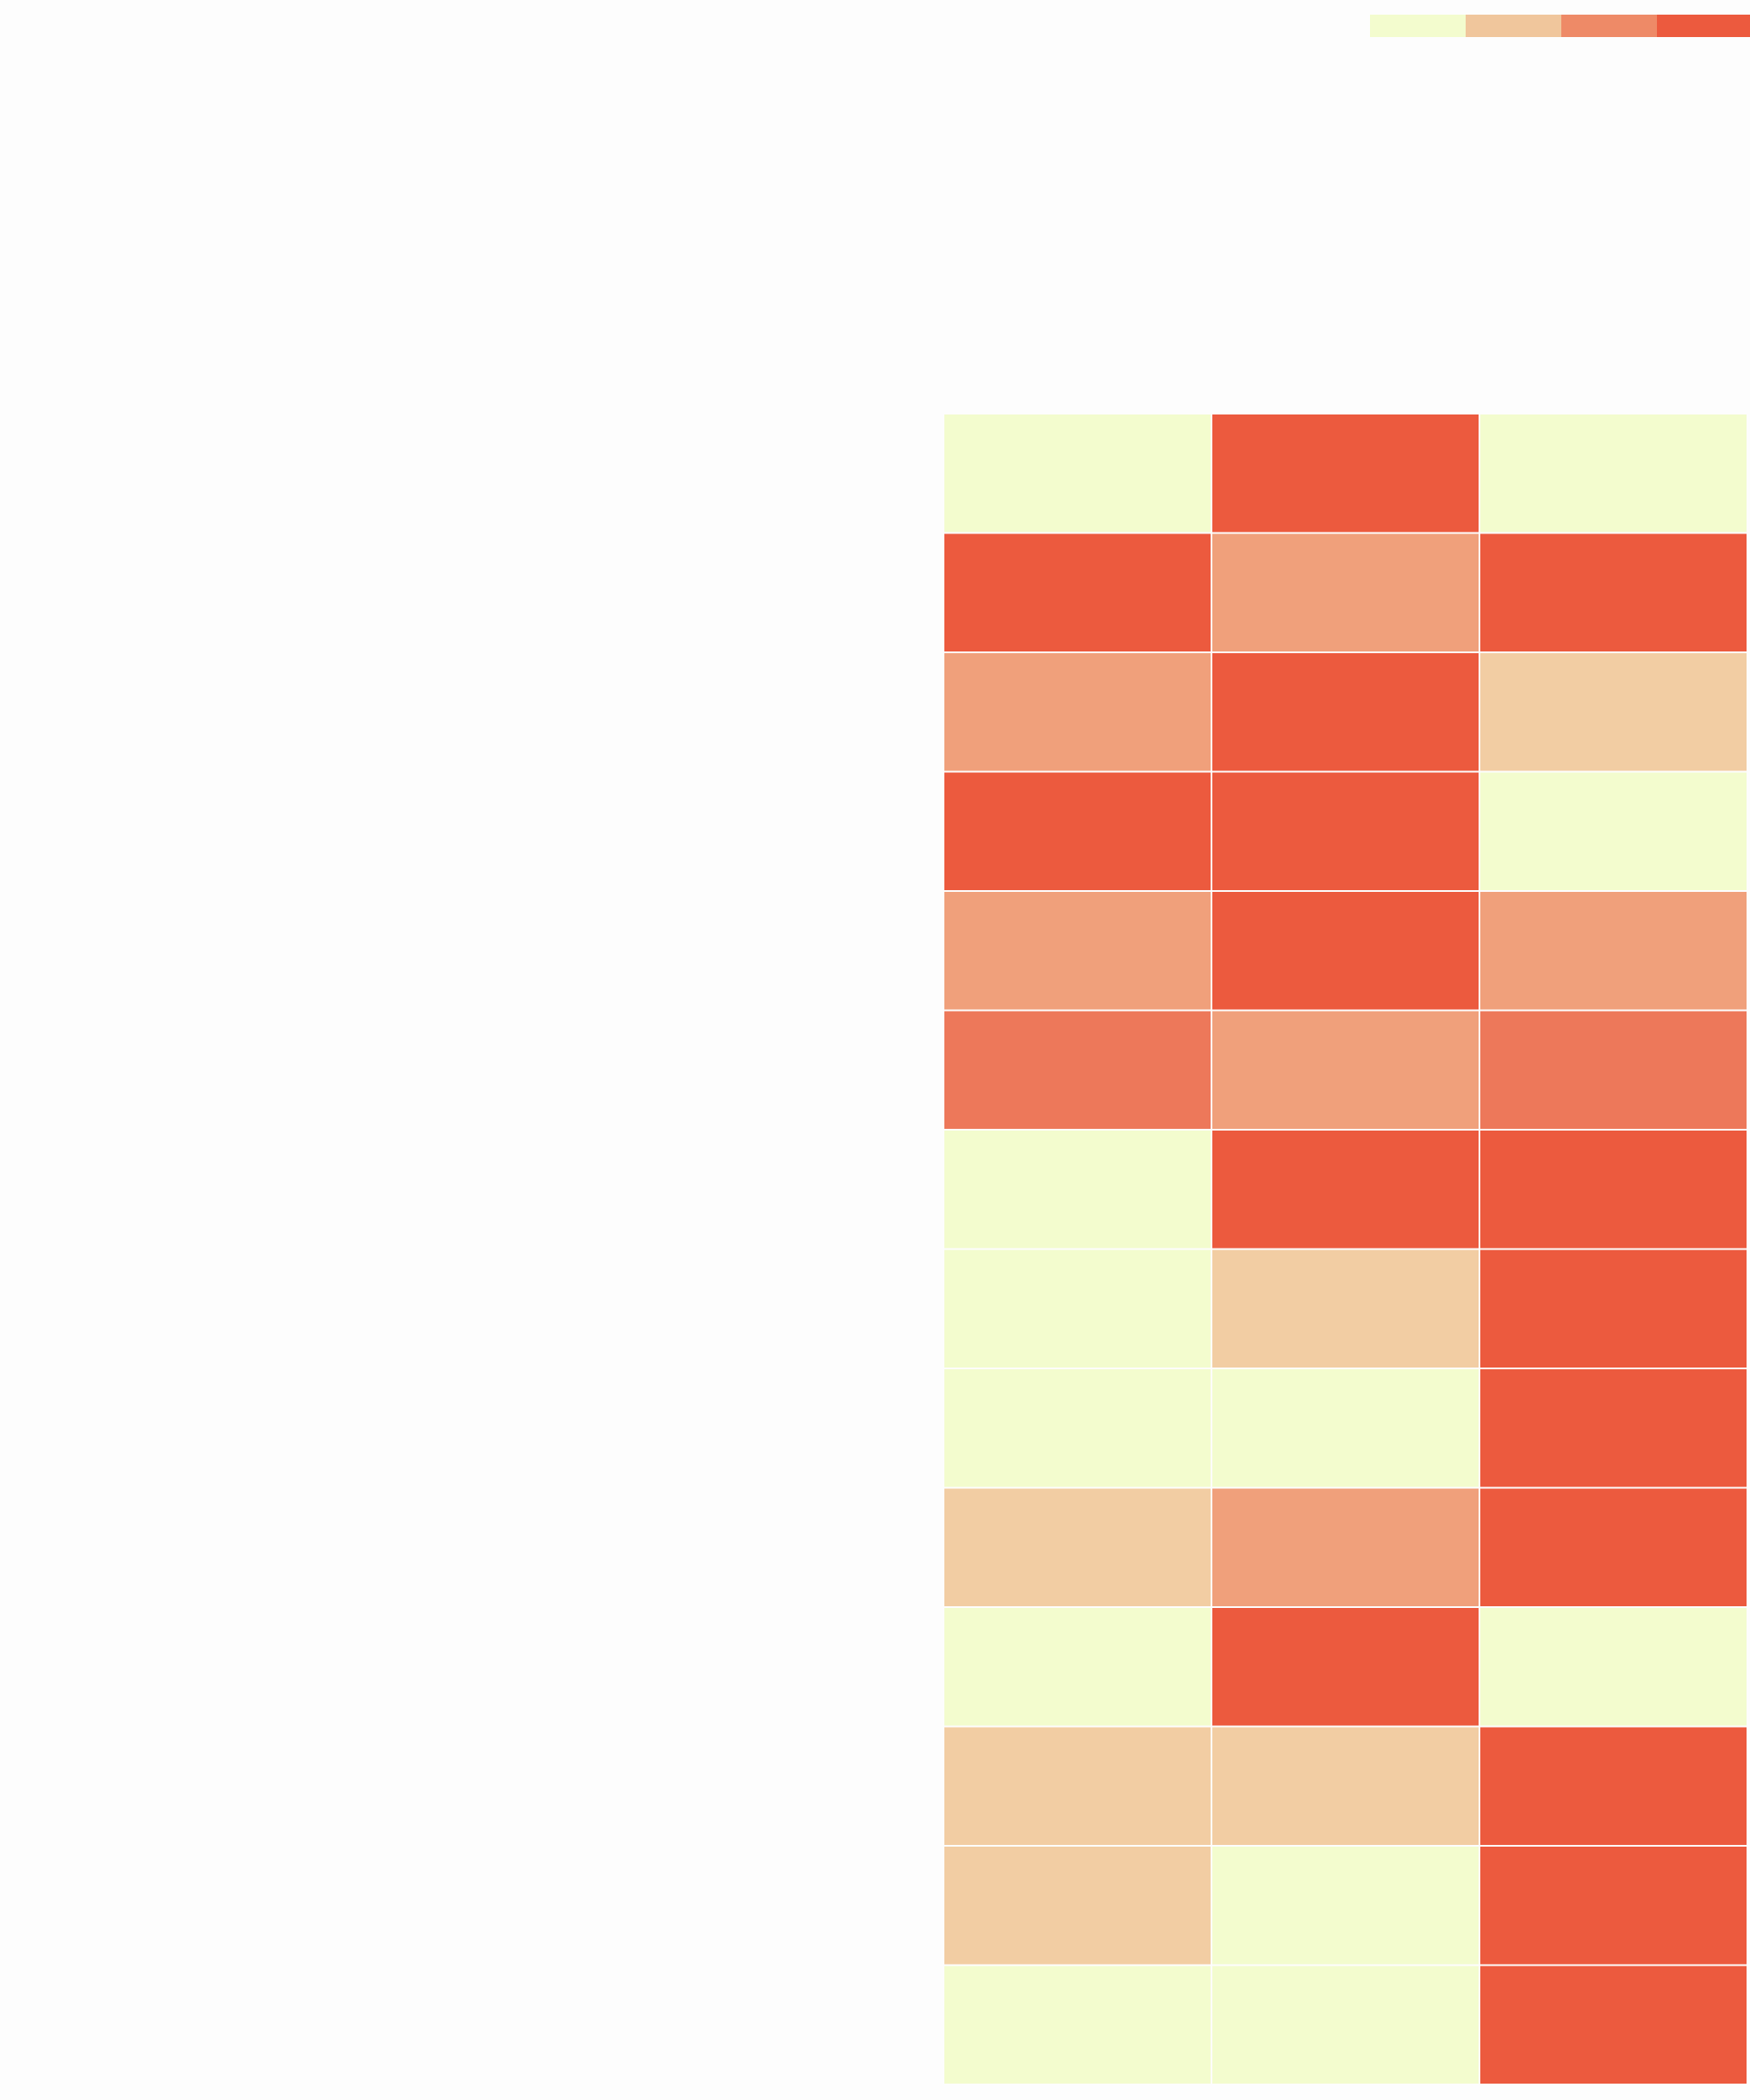 The image size is (1750, 2100). What do you see at coordinates (1345, 1667) in the screenshot?
I see `heatmap-cell-r11-c2` at bounding box center [1345, 1667].